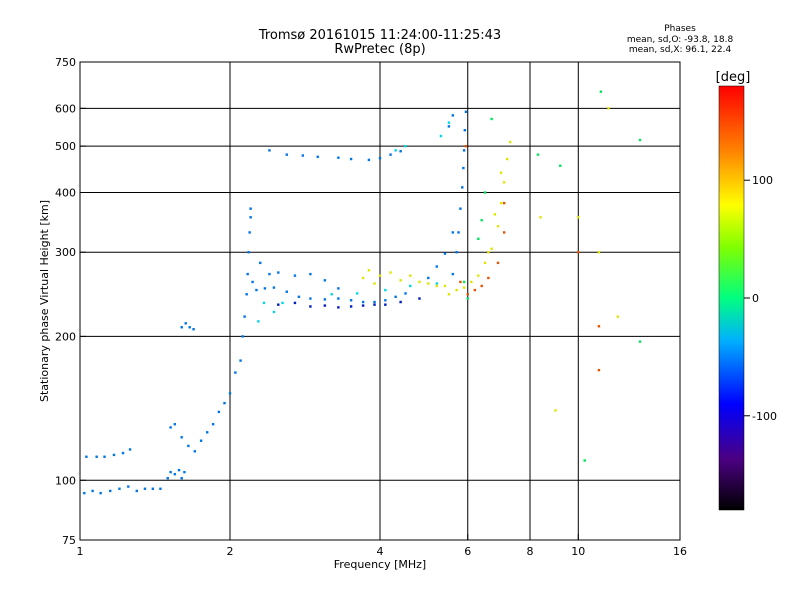 The height and width of the screenshot is (600, 800). Describe the element at coordinates (467, 551) in the screenshot. I see `x-tick-label: 6` at that location.